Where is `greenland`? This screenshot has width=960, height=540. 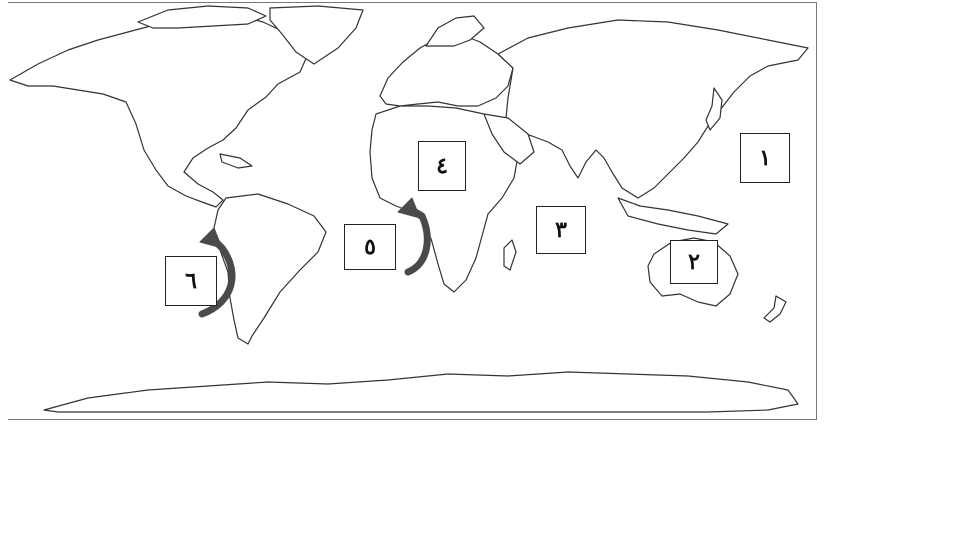
greenland is located at coordinates (316, 35).